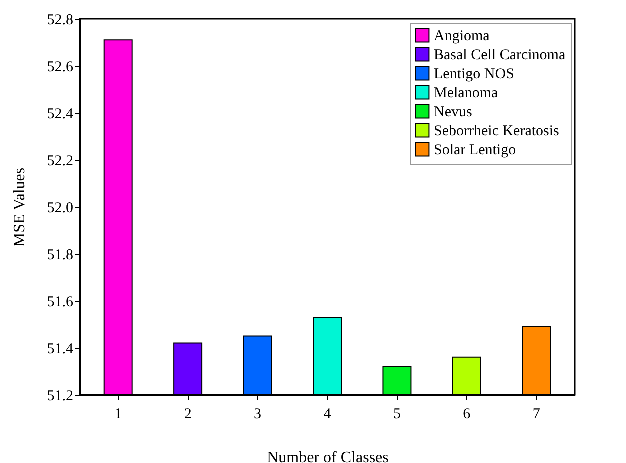 This screenshot has height=463, width=626. What do you see at coordinates (328, 456) in the screenshot?
I see `x-axis-title: Number of Classes` at bounding box center [328, 456].